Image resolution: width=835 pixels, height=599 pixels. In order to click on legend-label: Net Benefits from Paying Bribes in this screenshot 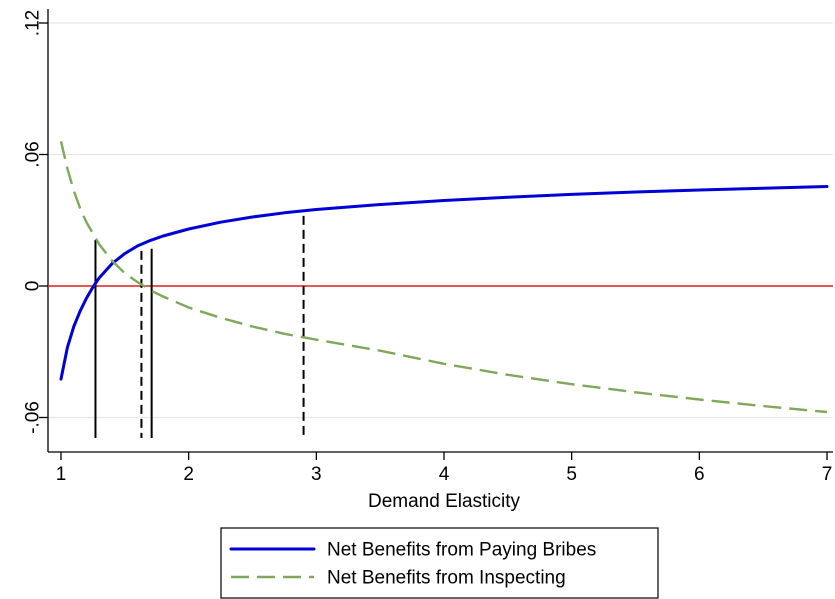, I will do `click(461, 550)`.